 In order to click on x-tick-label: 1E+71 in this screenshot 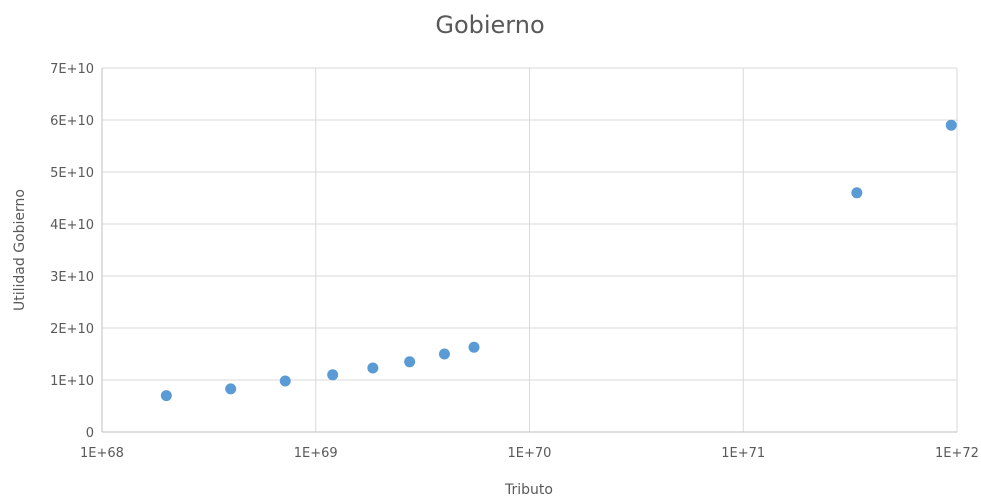, I will do `click(743, 453)`.